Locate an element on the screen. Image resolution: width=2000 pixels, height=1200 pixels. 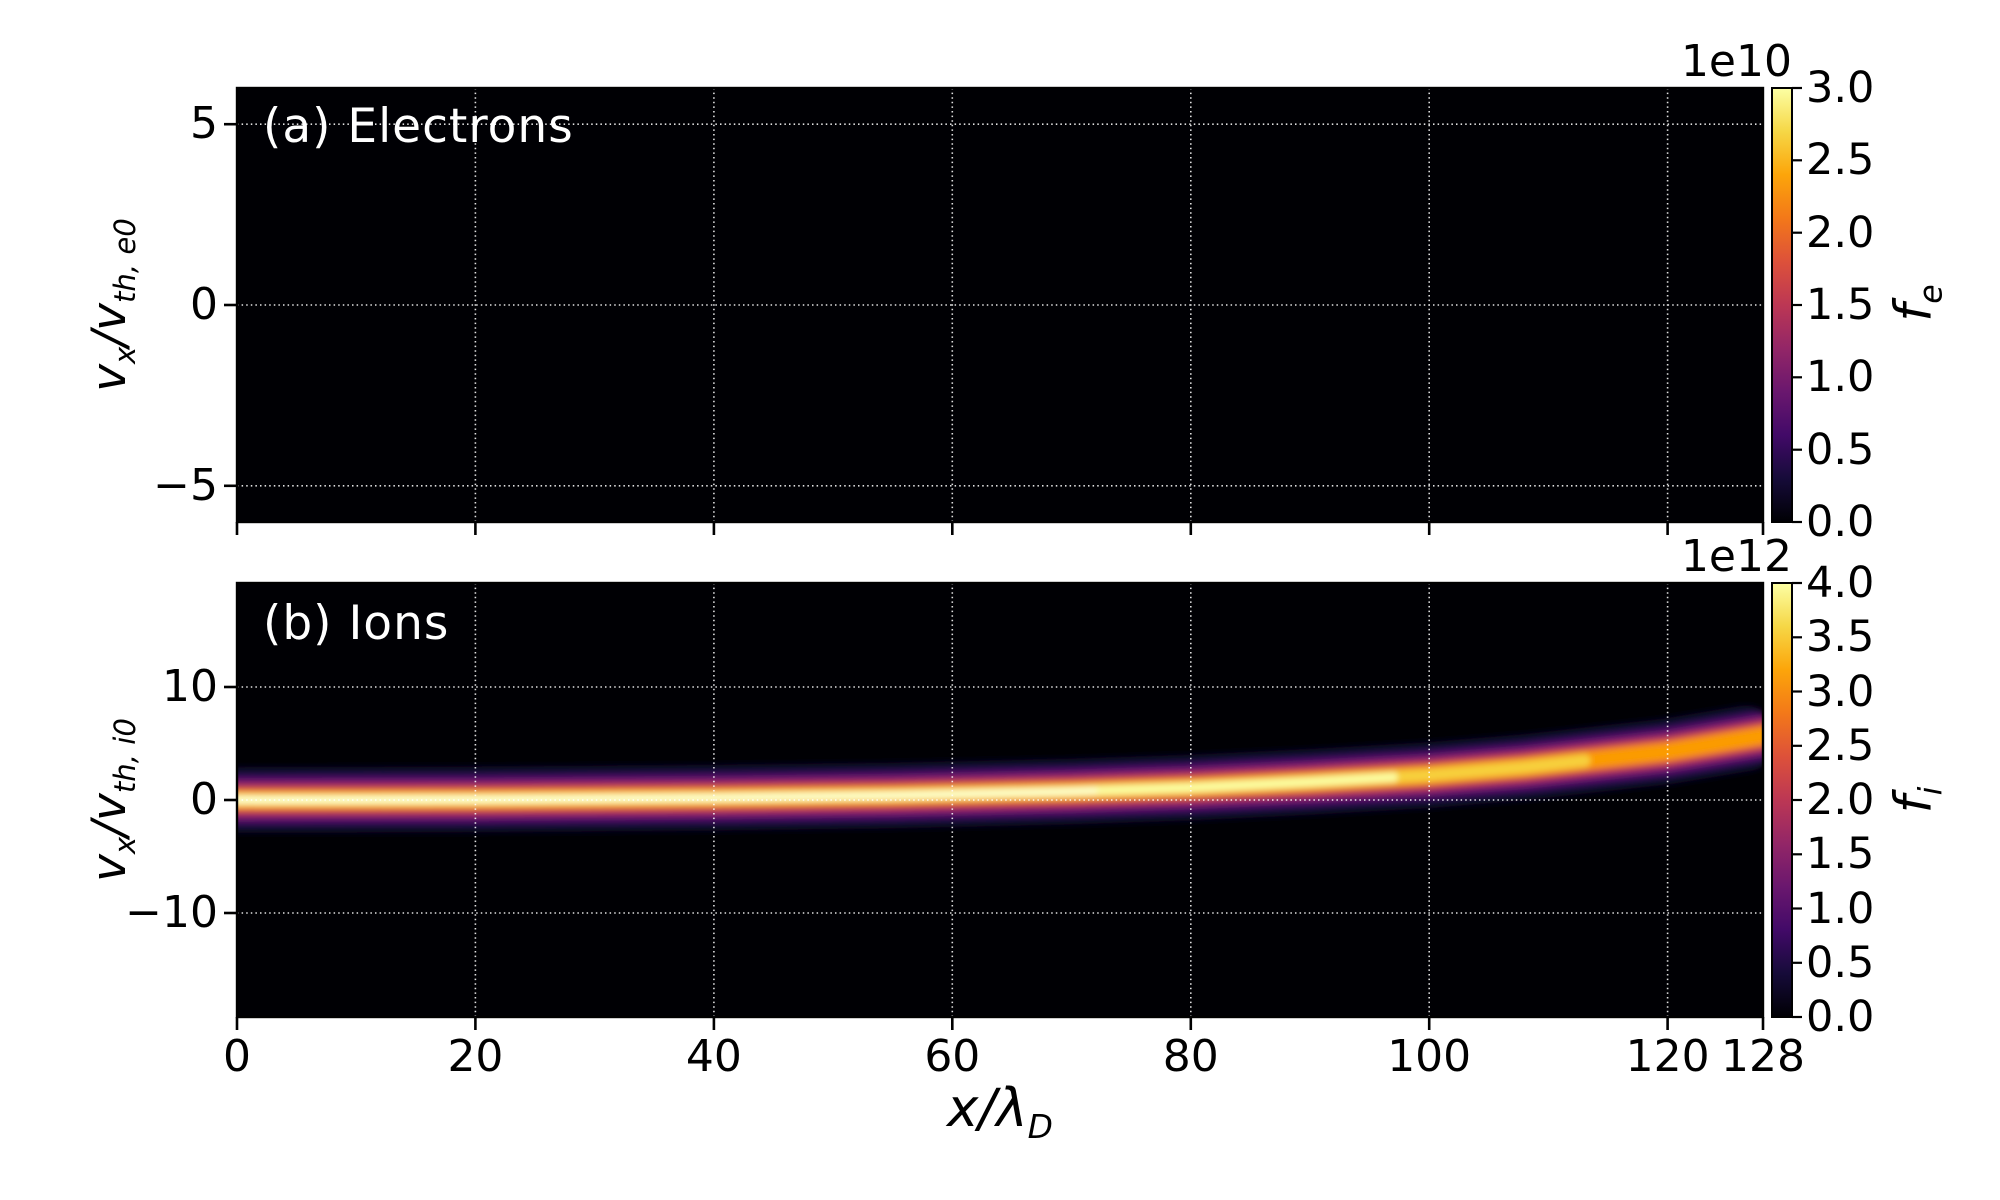
ylabel-a-num-sub: x is located at coordinates (125, 355).